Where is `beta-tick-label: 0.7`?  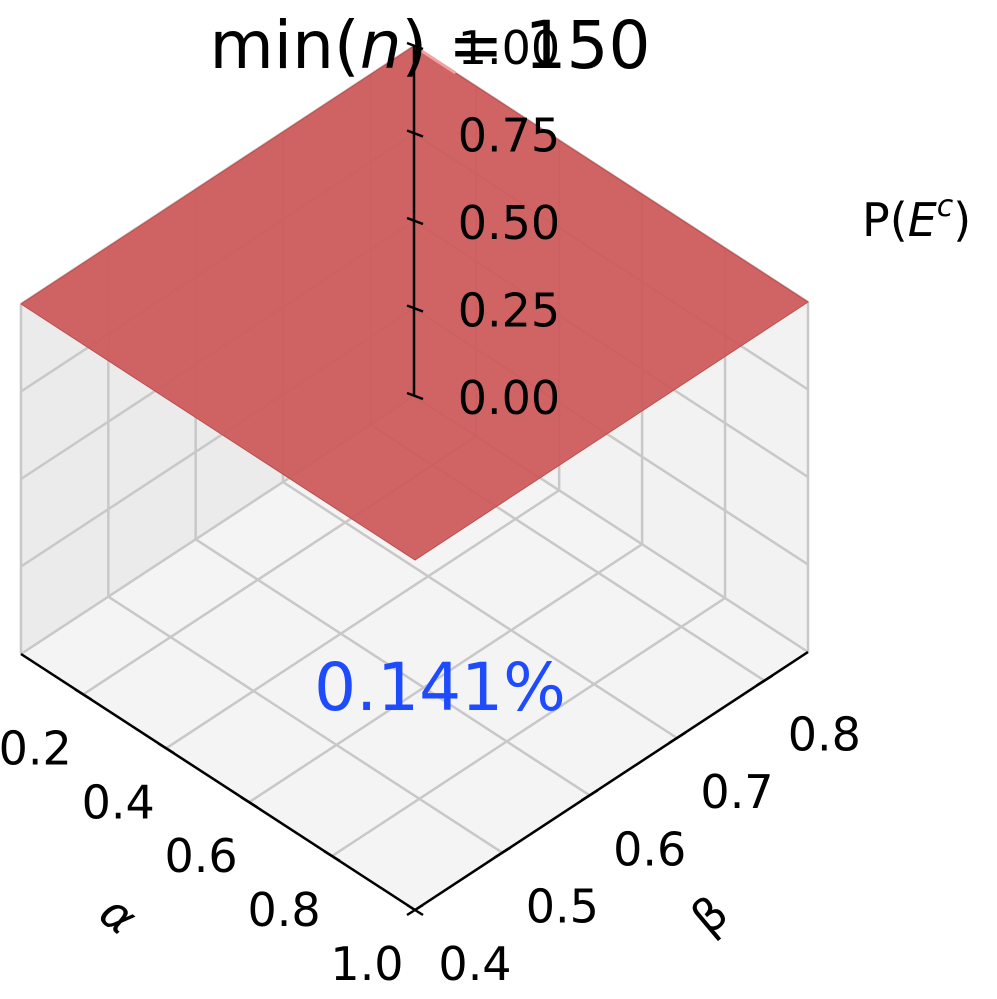
beta-tick-label: 0.7 is located at coordinates (736, 792).